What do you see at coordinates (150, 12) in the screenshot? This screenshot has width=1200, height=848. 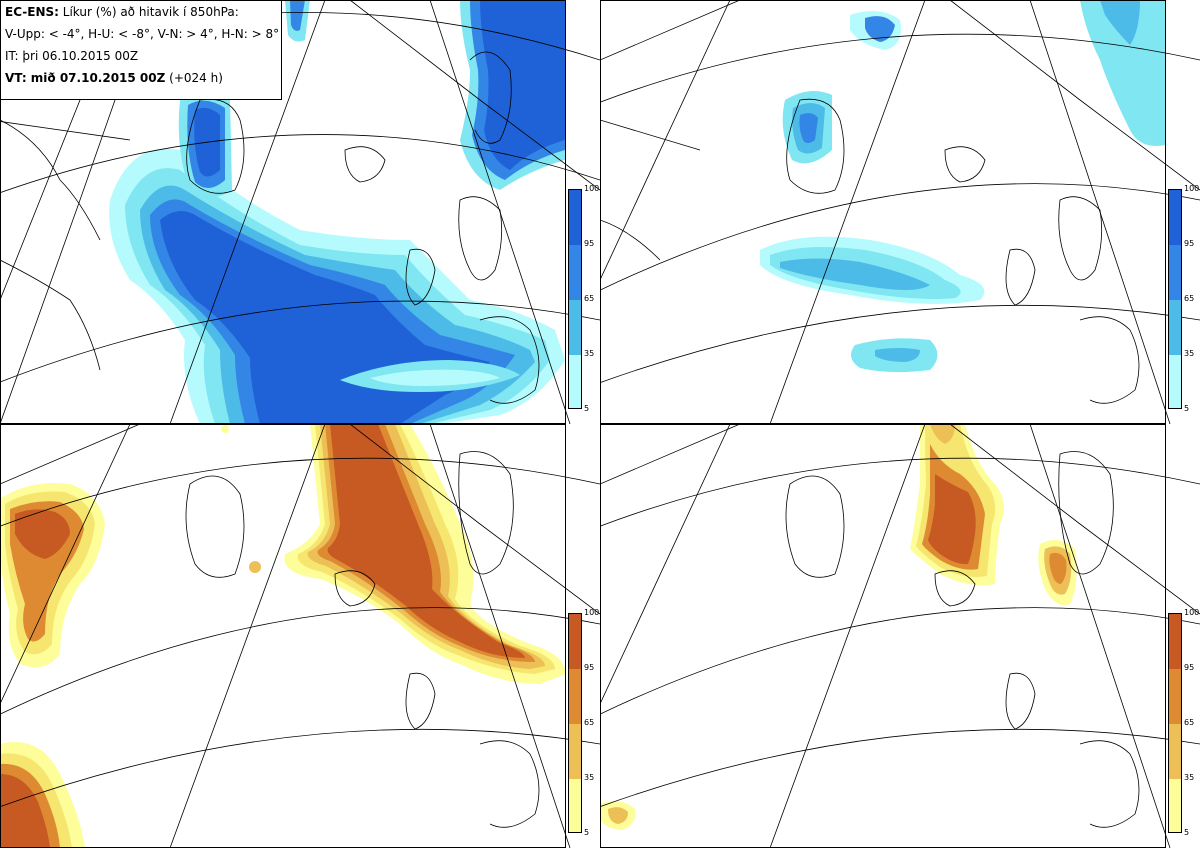 I see `header-title: Líkur (%) að hitavik í 850hPa:` at bounding box center [150, 12].